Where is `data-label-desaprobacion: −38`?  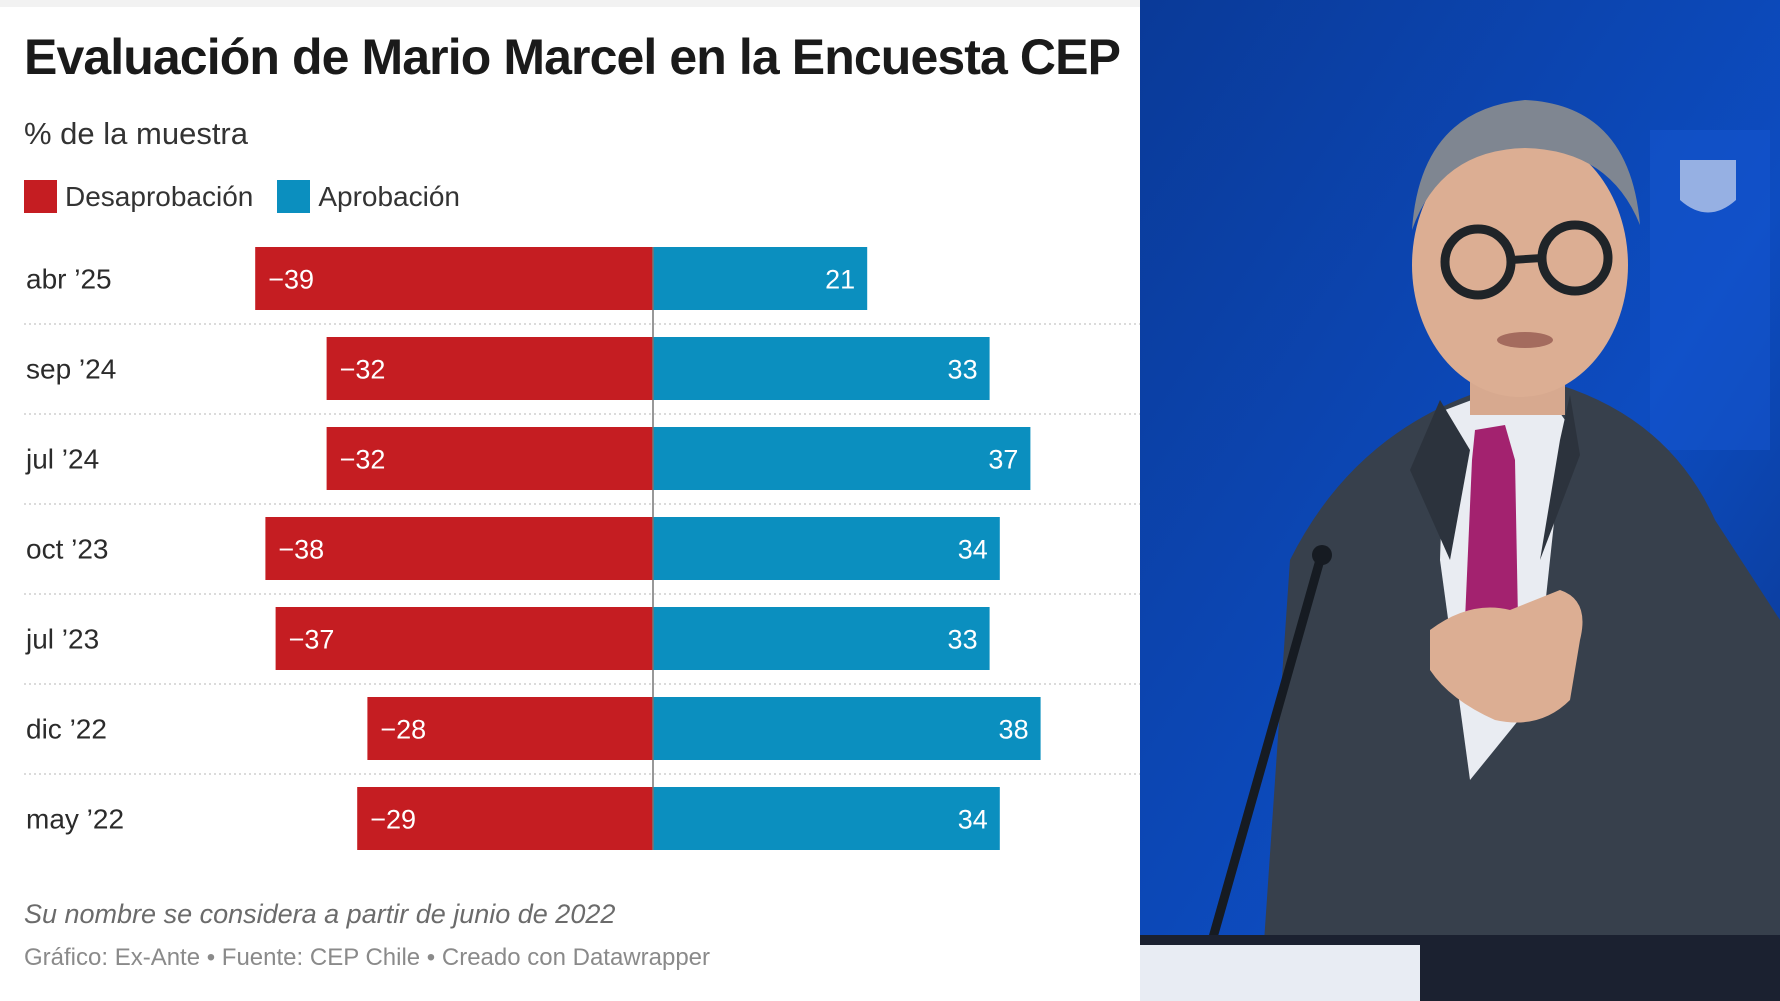 data-label-desaprobacion: −38 is located at coordinates (301, 550).